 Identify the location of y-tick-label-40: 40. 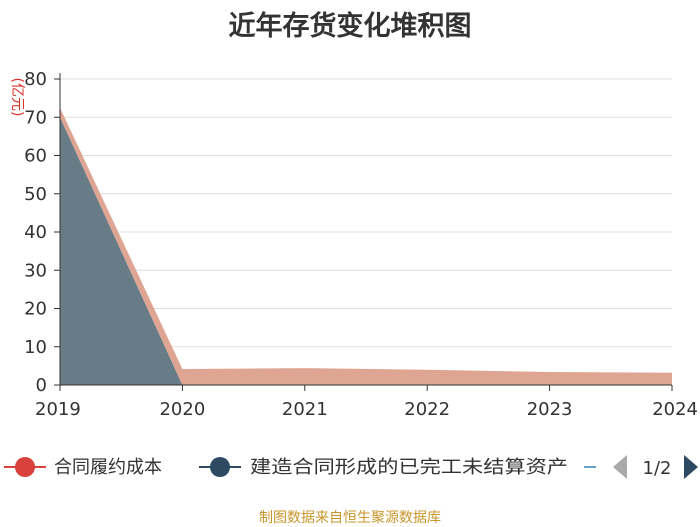
(35, 232).